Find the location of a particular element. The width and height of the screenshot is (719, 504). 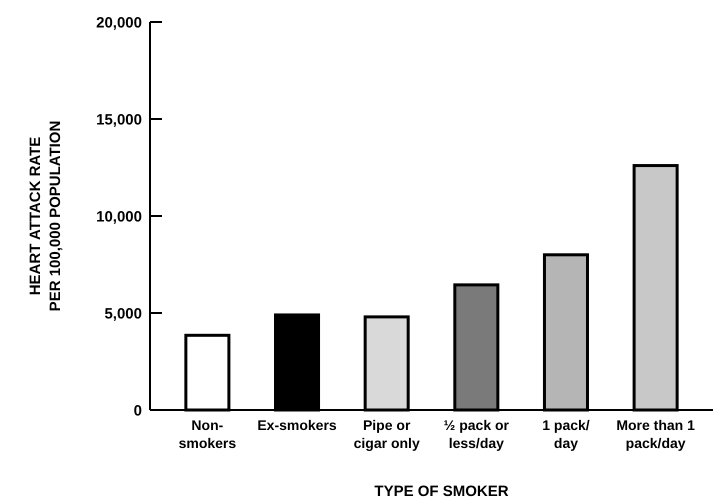

y-tick-label: 0 is located at coordinates (138, 411).